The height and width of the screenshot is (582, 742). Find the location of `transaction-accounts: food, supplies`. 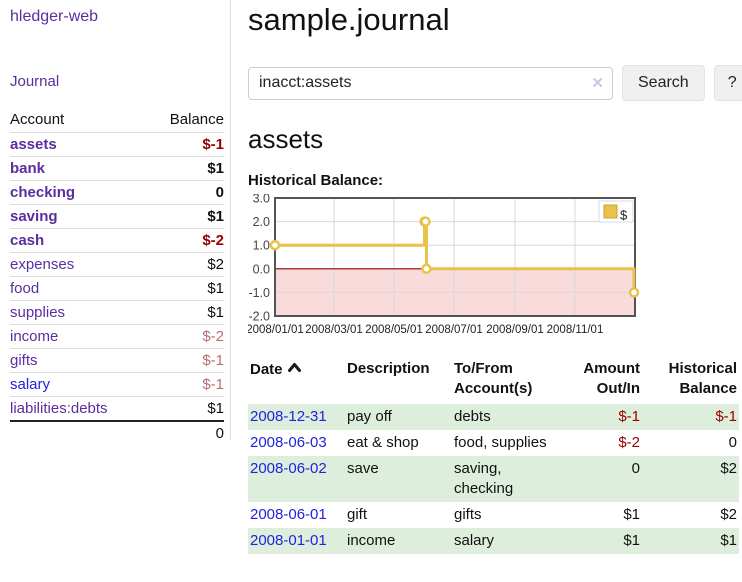

transaction-accounts: food, supplies is located at coordinates (500, 442).